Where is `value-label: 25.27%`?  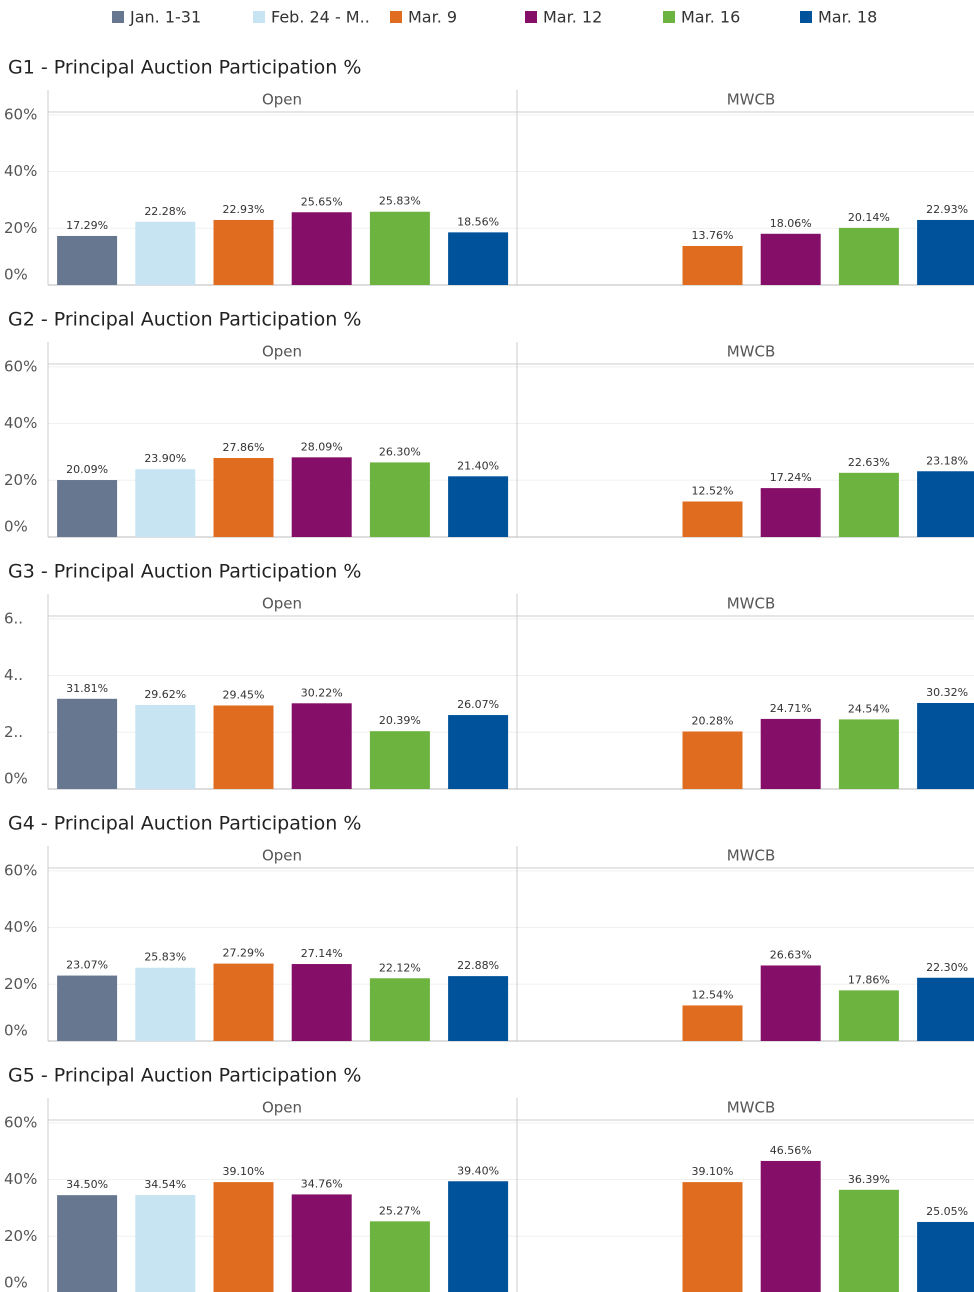
value-label: 25.27% is located at coordinates (400, 1210).